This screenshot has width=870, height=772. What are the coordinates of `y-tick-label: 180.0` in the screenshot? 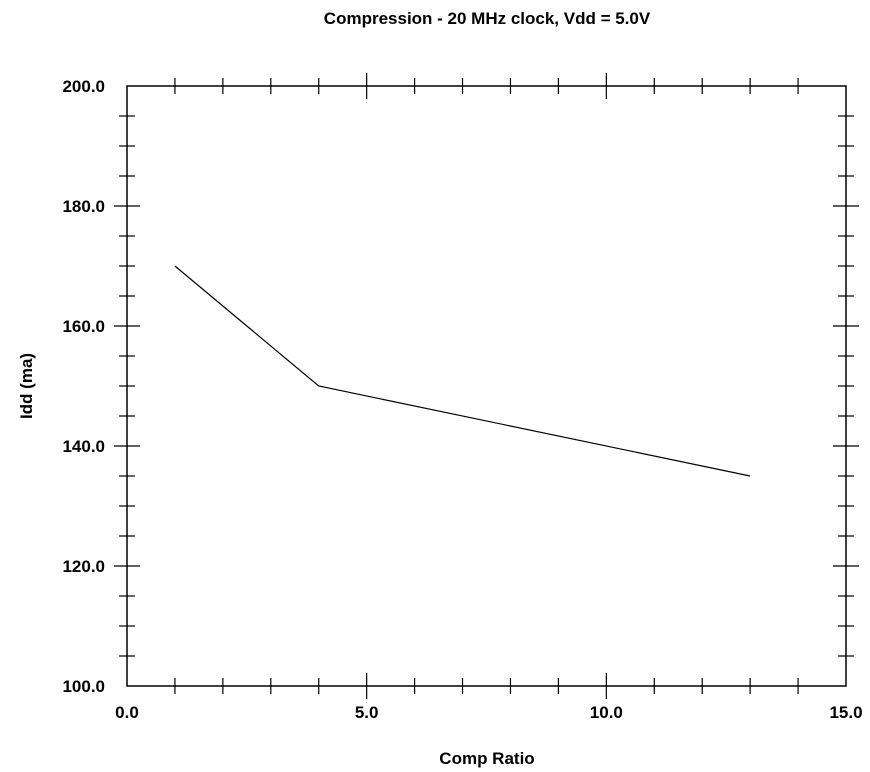 It's located at (83, 206).